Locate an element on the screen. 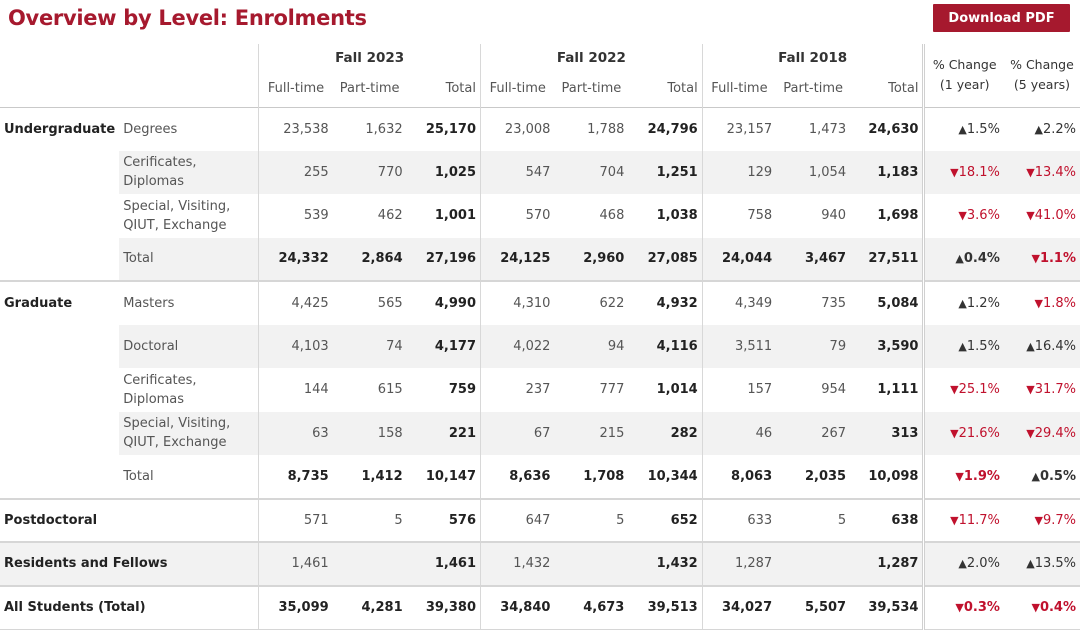 The width and height of the screenshot is (1080, 636). value-cell: 462 is located at coordinates (390, 216).